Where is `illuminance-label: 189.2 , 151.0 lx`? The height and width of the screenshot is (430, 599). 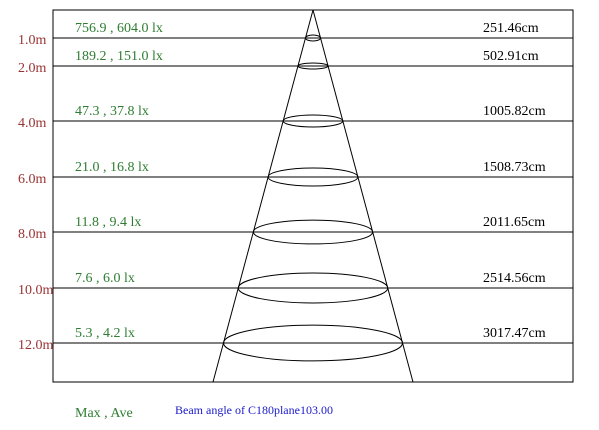
illuminance-label: 189.2 , 151.0 lx is located at coordinates (119, 56).